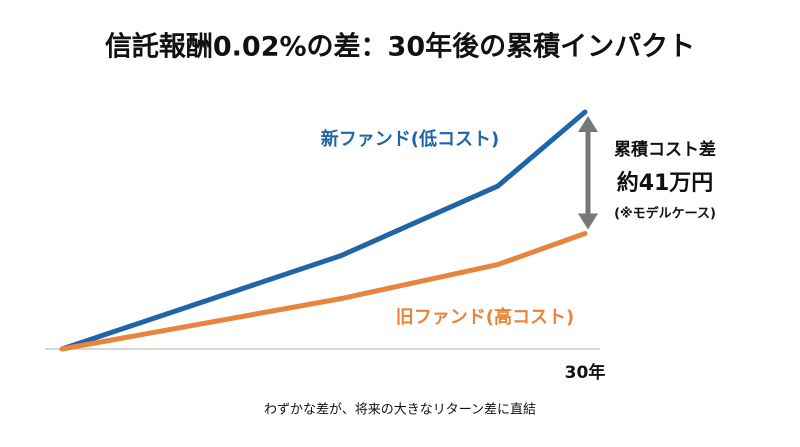 The height and width of the screenshot is (447, 800). What do you see at coordinates (665, 149) in the screenshot?
I see `annotation-title: 累積コスト差` at bounding box center [665, 149].